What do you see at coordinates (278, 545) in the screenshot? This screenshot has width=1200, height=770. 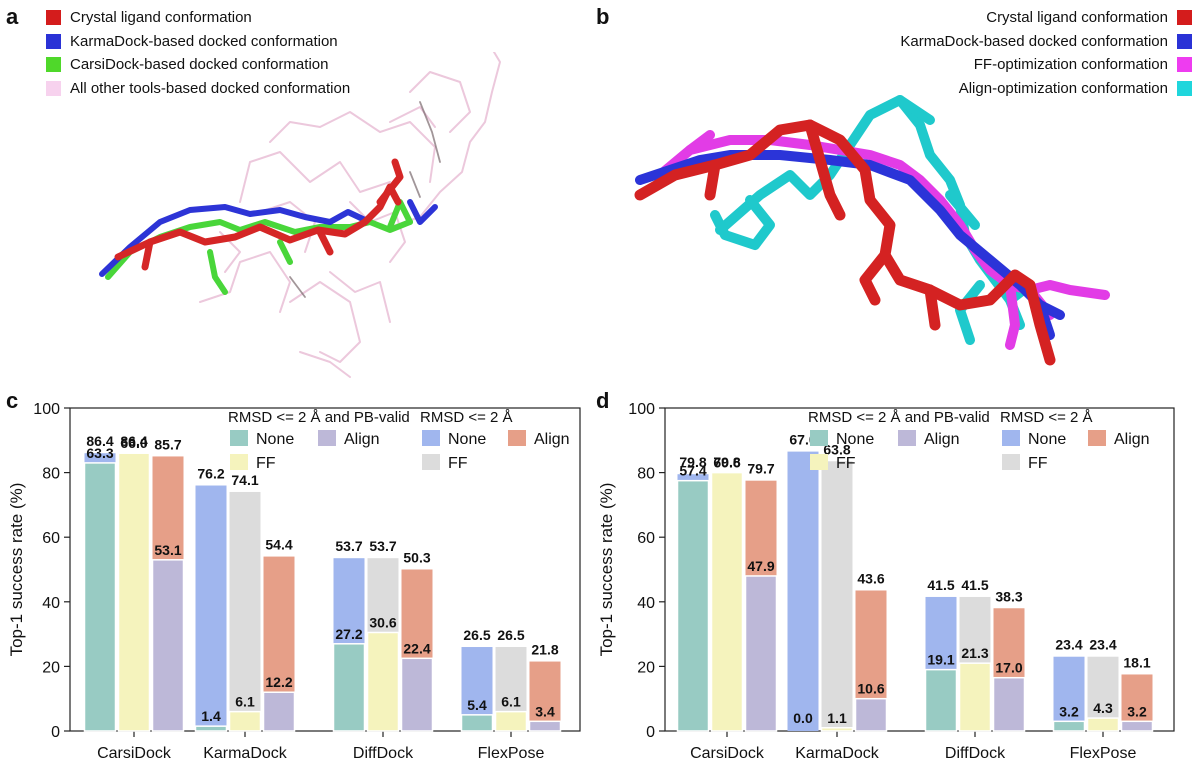 I see `data-label-rmsd: 54.4` at bounding box center [278, 545].